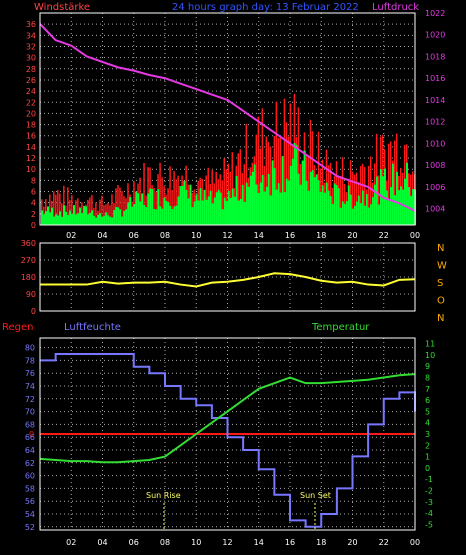  What do you see at coordinates (384, 542) in the screenshot?
I see `time-tick-label: 22` at bounding box center [384, 542].